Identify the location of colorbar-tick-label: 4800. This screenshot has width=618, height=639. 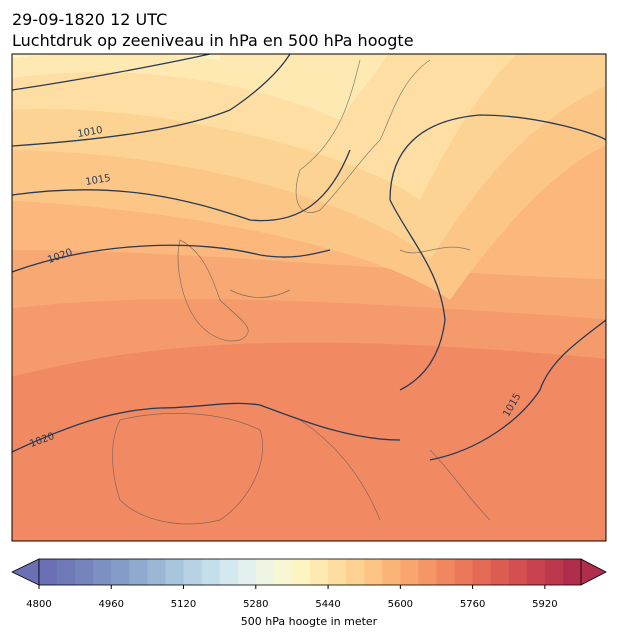
(38, 604).